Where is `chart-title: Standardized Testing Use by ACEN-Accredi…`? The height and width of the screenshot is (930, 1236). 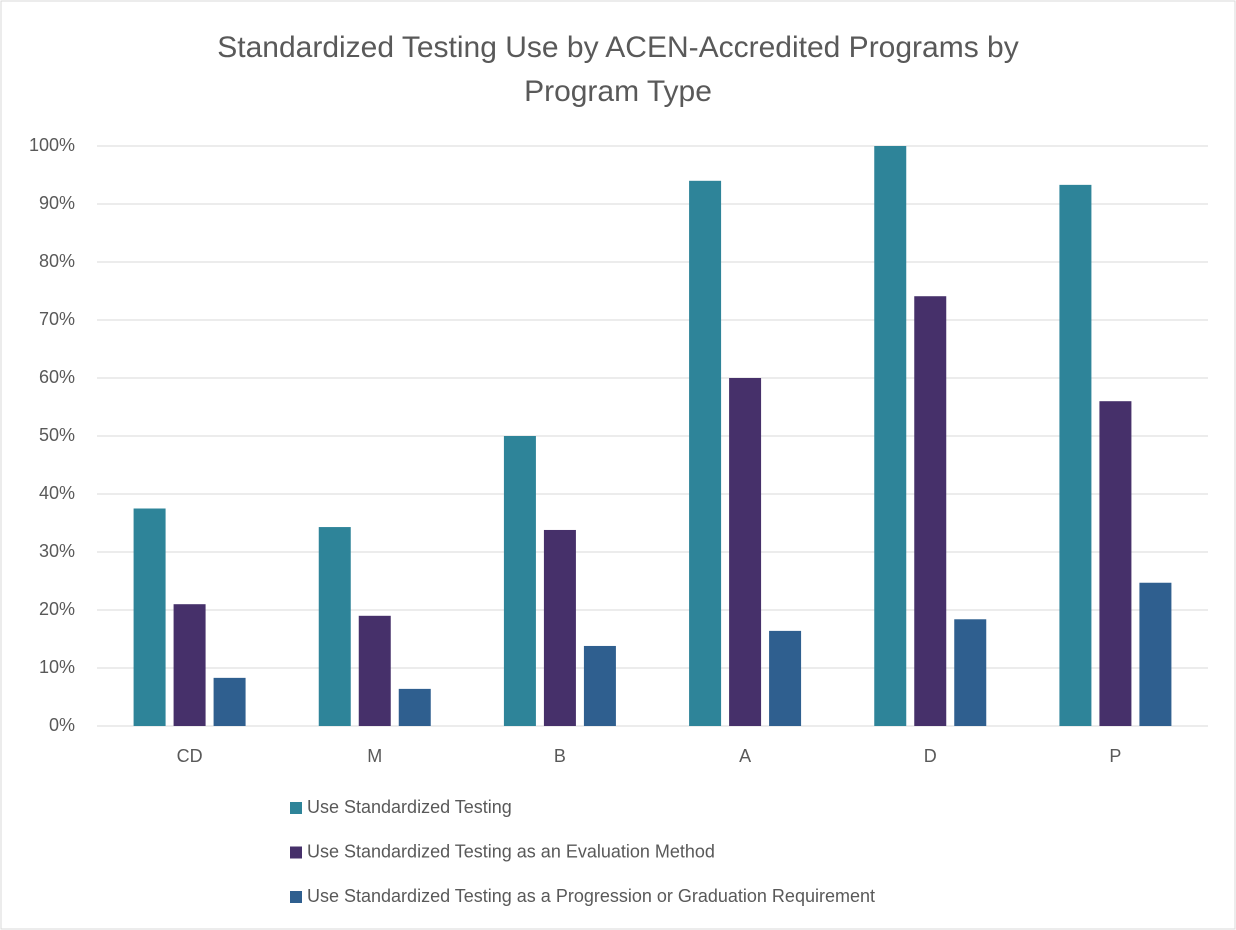
chart-title: Standardized Testing Use by ACEN-Accredi… is located at coordinates (618, 69).